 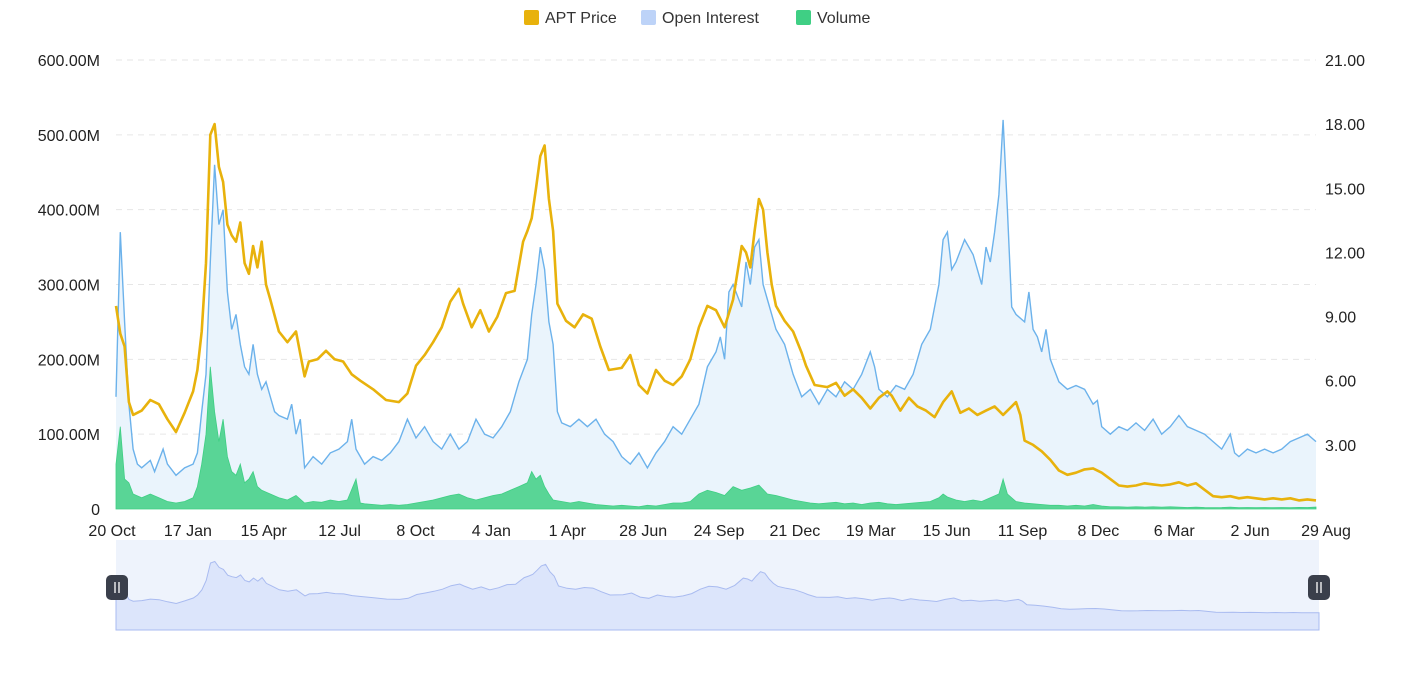 I want to click on x-tick-label: 4 Jan, so click(x=491, y=531).